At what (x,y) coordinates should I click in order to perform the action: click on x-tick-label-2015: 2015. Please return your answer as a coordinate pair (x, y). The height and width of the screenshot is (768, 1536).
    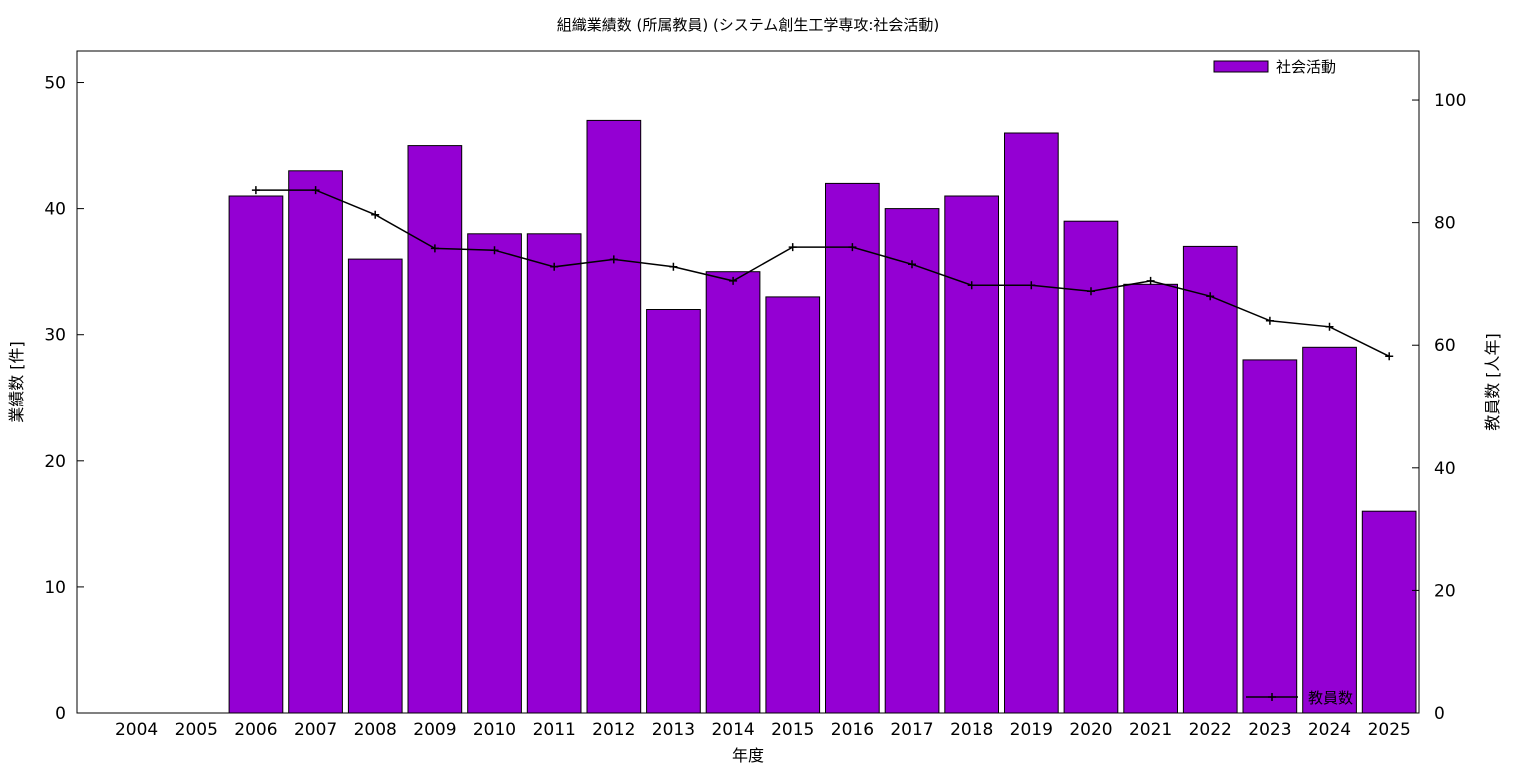
    Looking at the image, I should click on (792, 730).